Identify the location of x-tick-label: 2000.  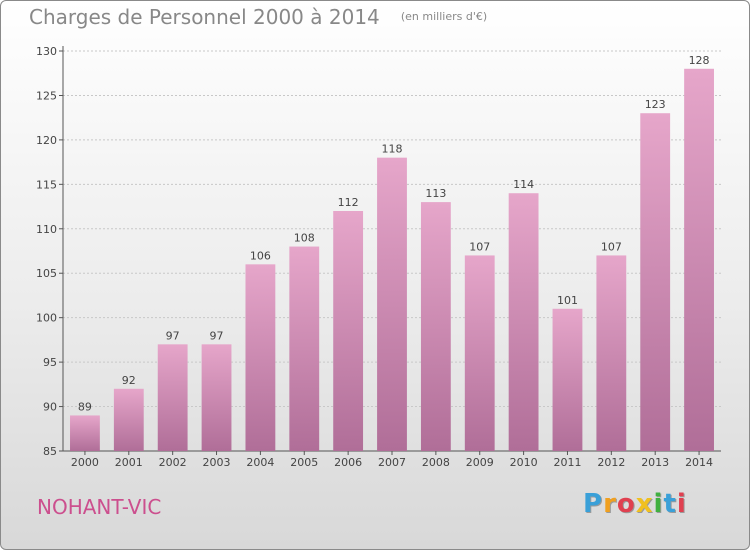
(85, 462).